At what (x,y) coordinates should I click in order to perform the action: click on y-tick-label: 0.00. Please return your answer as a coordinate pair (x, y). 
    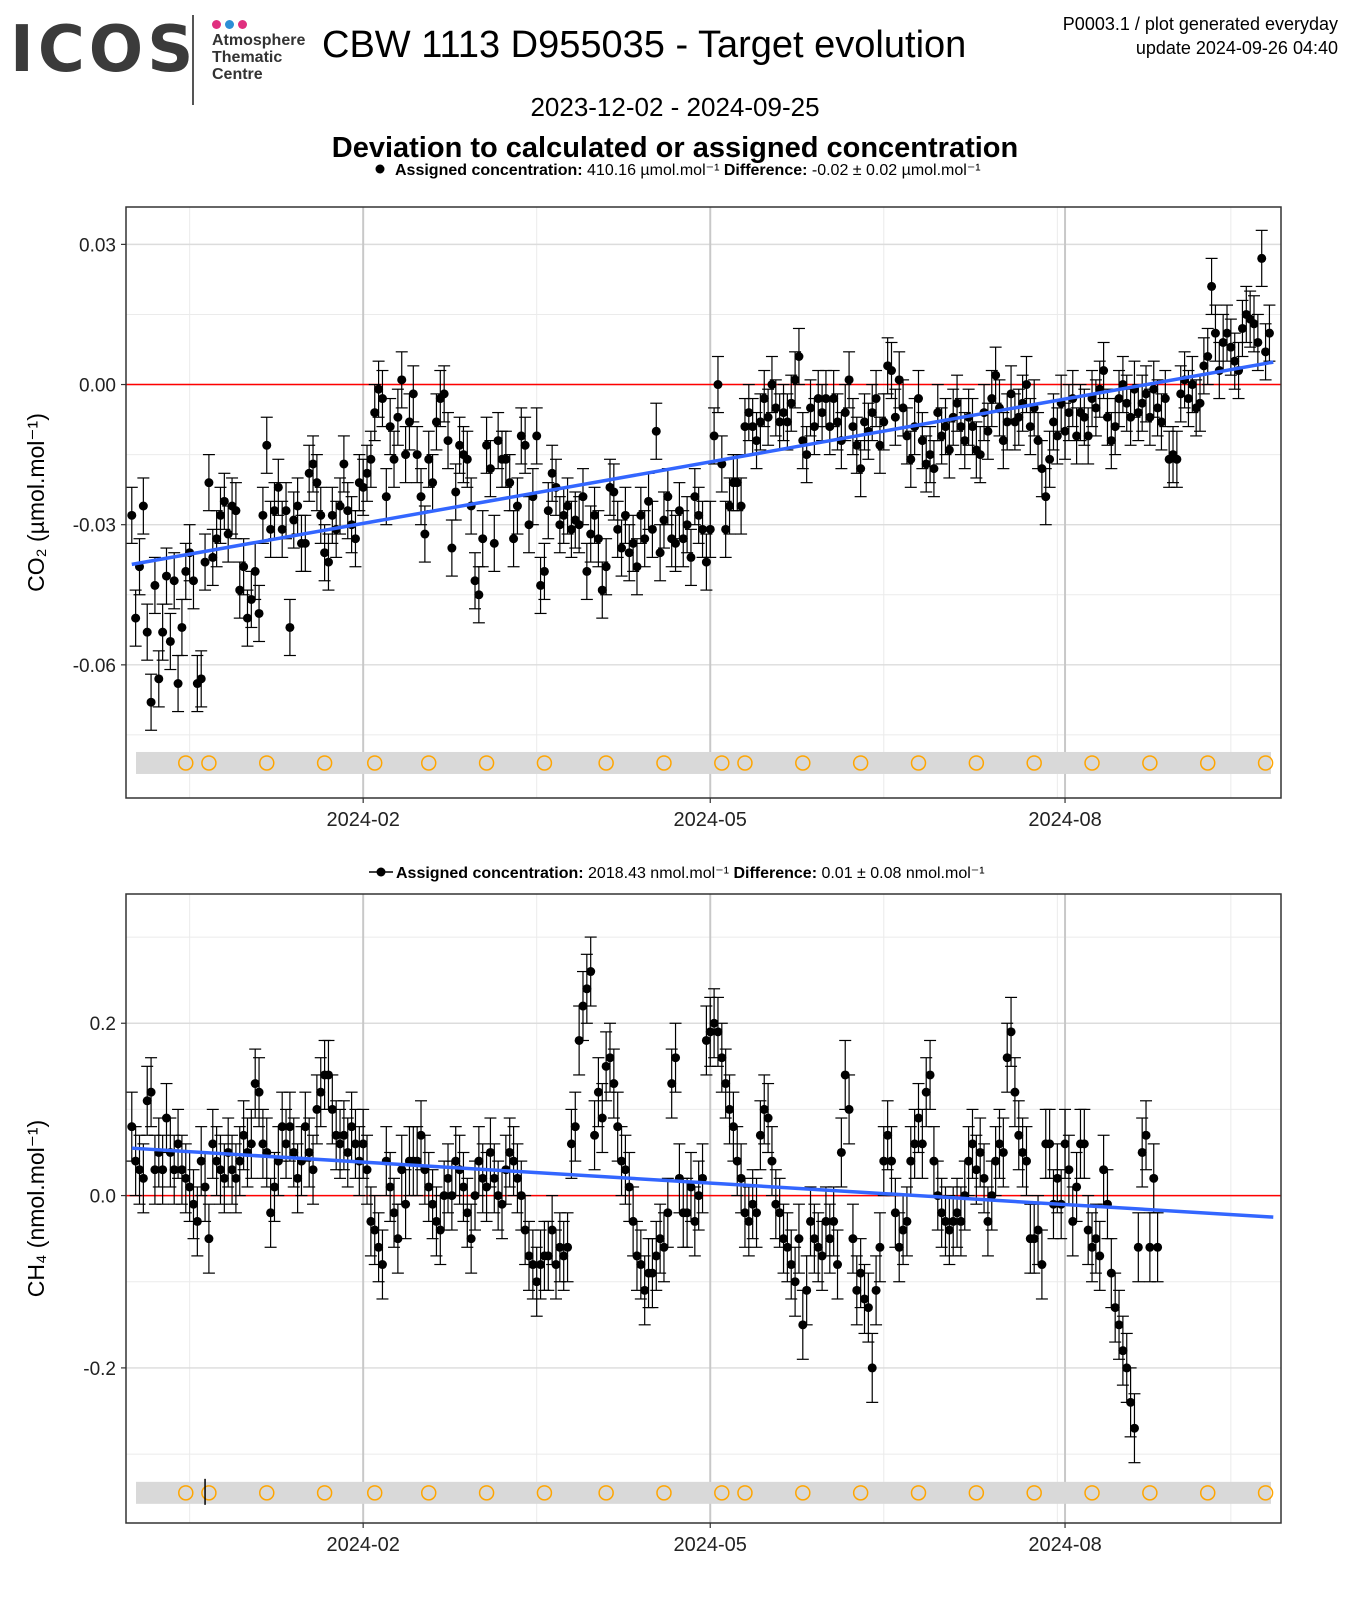
    Looking at the image, I should click on (97, 386).